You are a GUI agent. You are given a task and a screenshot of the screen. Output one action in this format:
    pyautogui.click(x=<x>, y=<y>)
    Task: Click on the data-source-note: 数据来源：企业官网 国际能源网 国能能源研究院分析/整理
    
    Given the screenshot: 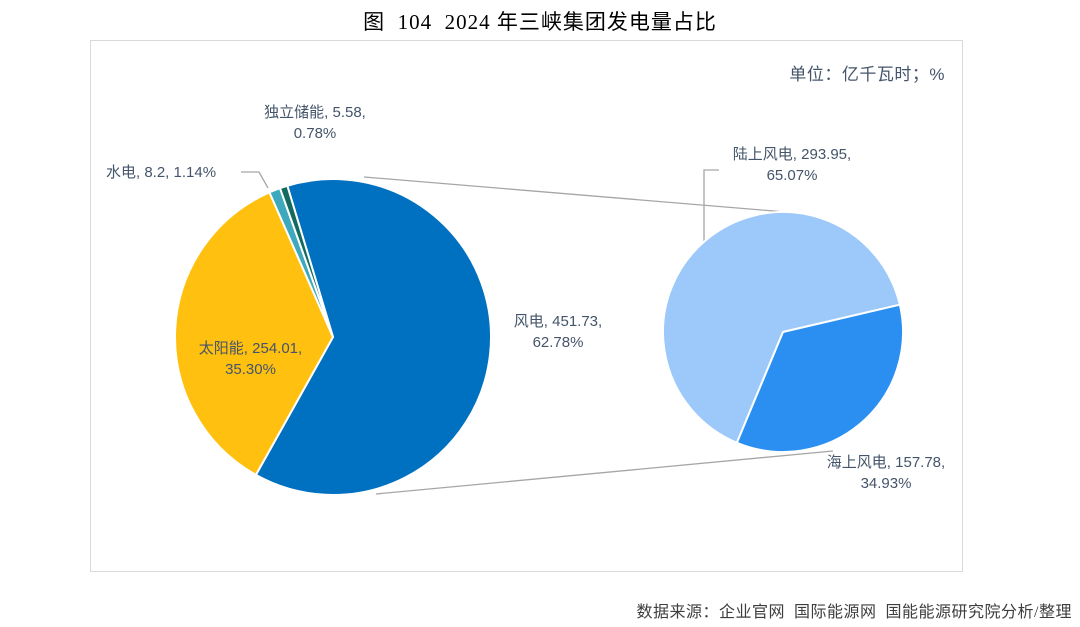 What is the action you would take?
    pyautogui.click(x=854, y=612)
    